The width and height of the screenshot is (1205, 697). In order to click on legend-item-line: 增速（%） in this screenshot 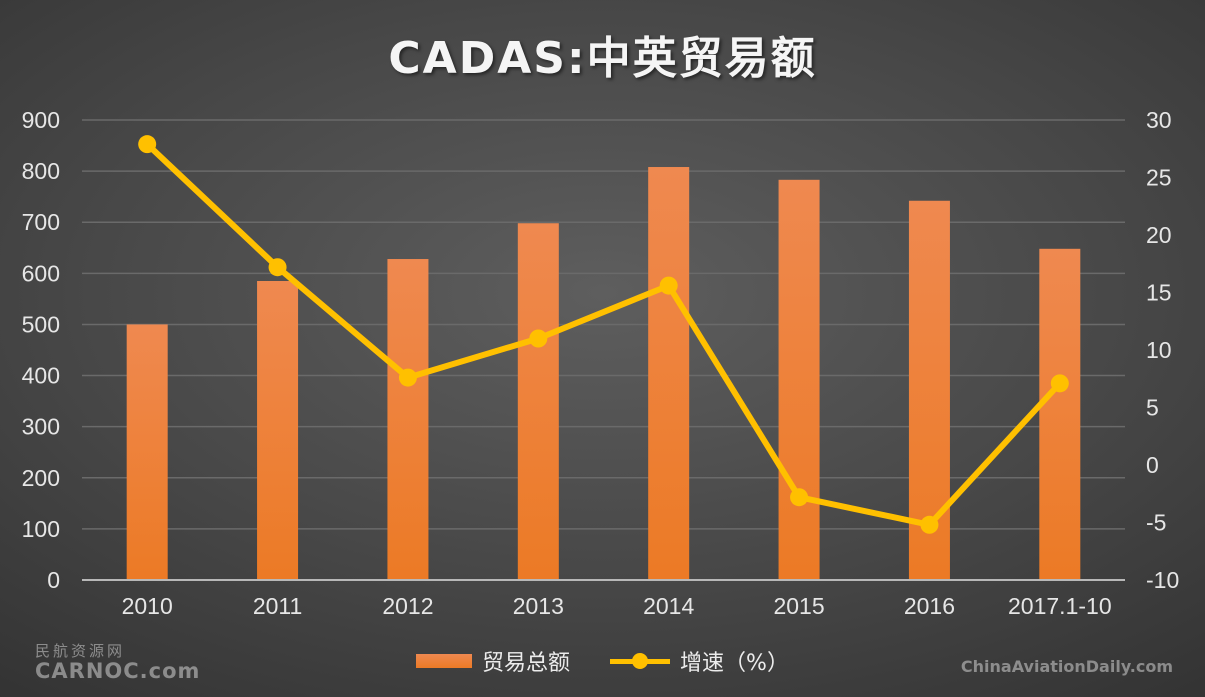, I will do `click(699, 661)`.